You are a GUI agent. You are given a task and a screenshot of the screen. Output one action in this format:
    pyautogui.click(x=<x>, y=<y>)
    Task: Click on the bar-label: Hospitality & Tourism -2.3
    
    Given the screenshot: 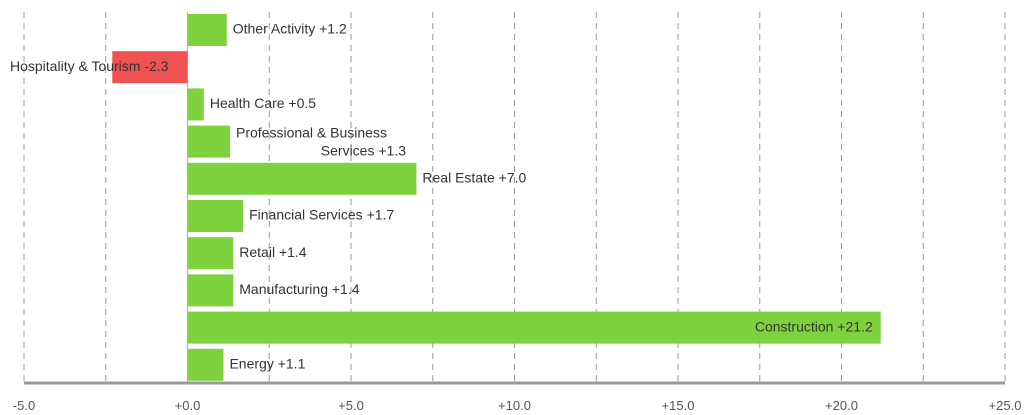 What is the action you would take?
    pyautogui.click(x=89, y=66)
    